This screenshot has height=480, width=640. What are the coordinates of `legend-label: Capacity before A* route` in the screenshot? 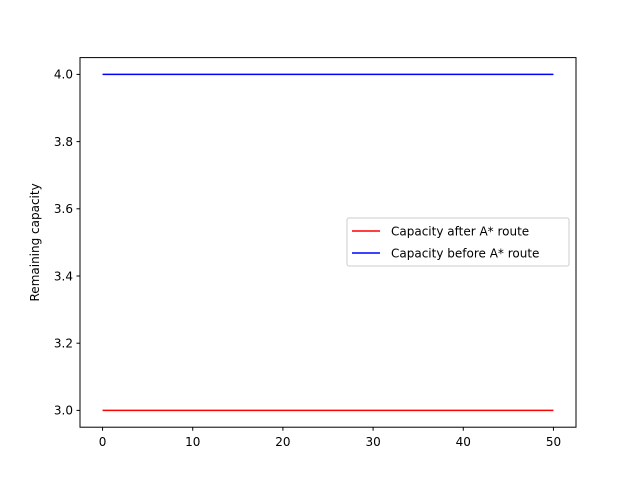 It's located at (465, 253).